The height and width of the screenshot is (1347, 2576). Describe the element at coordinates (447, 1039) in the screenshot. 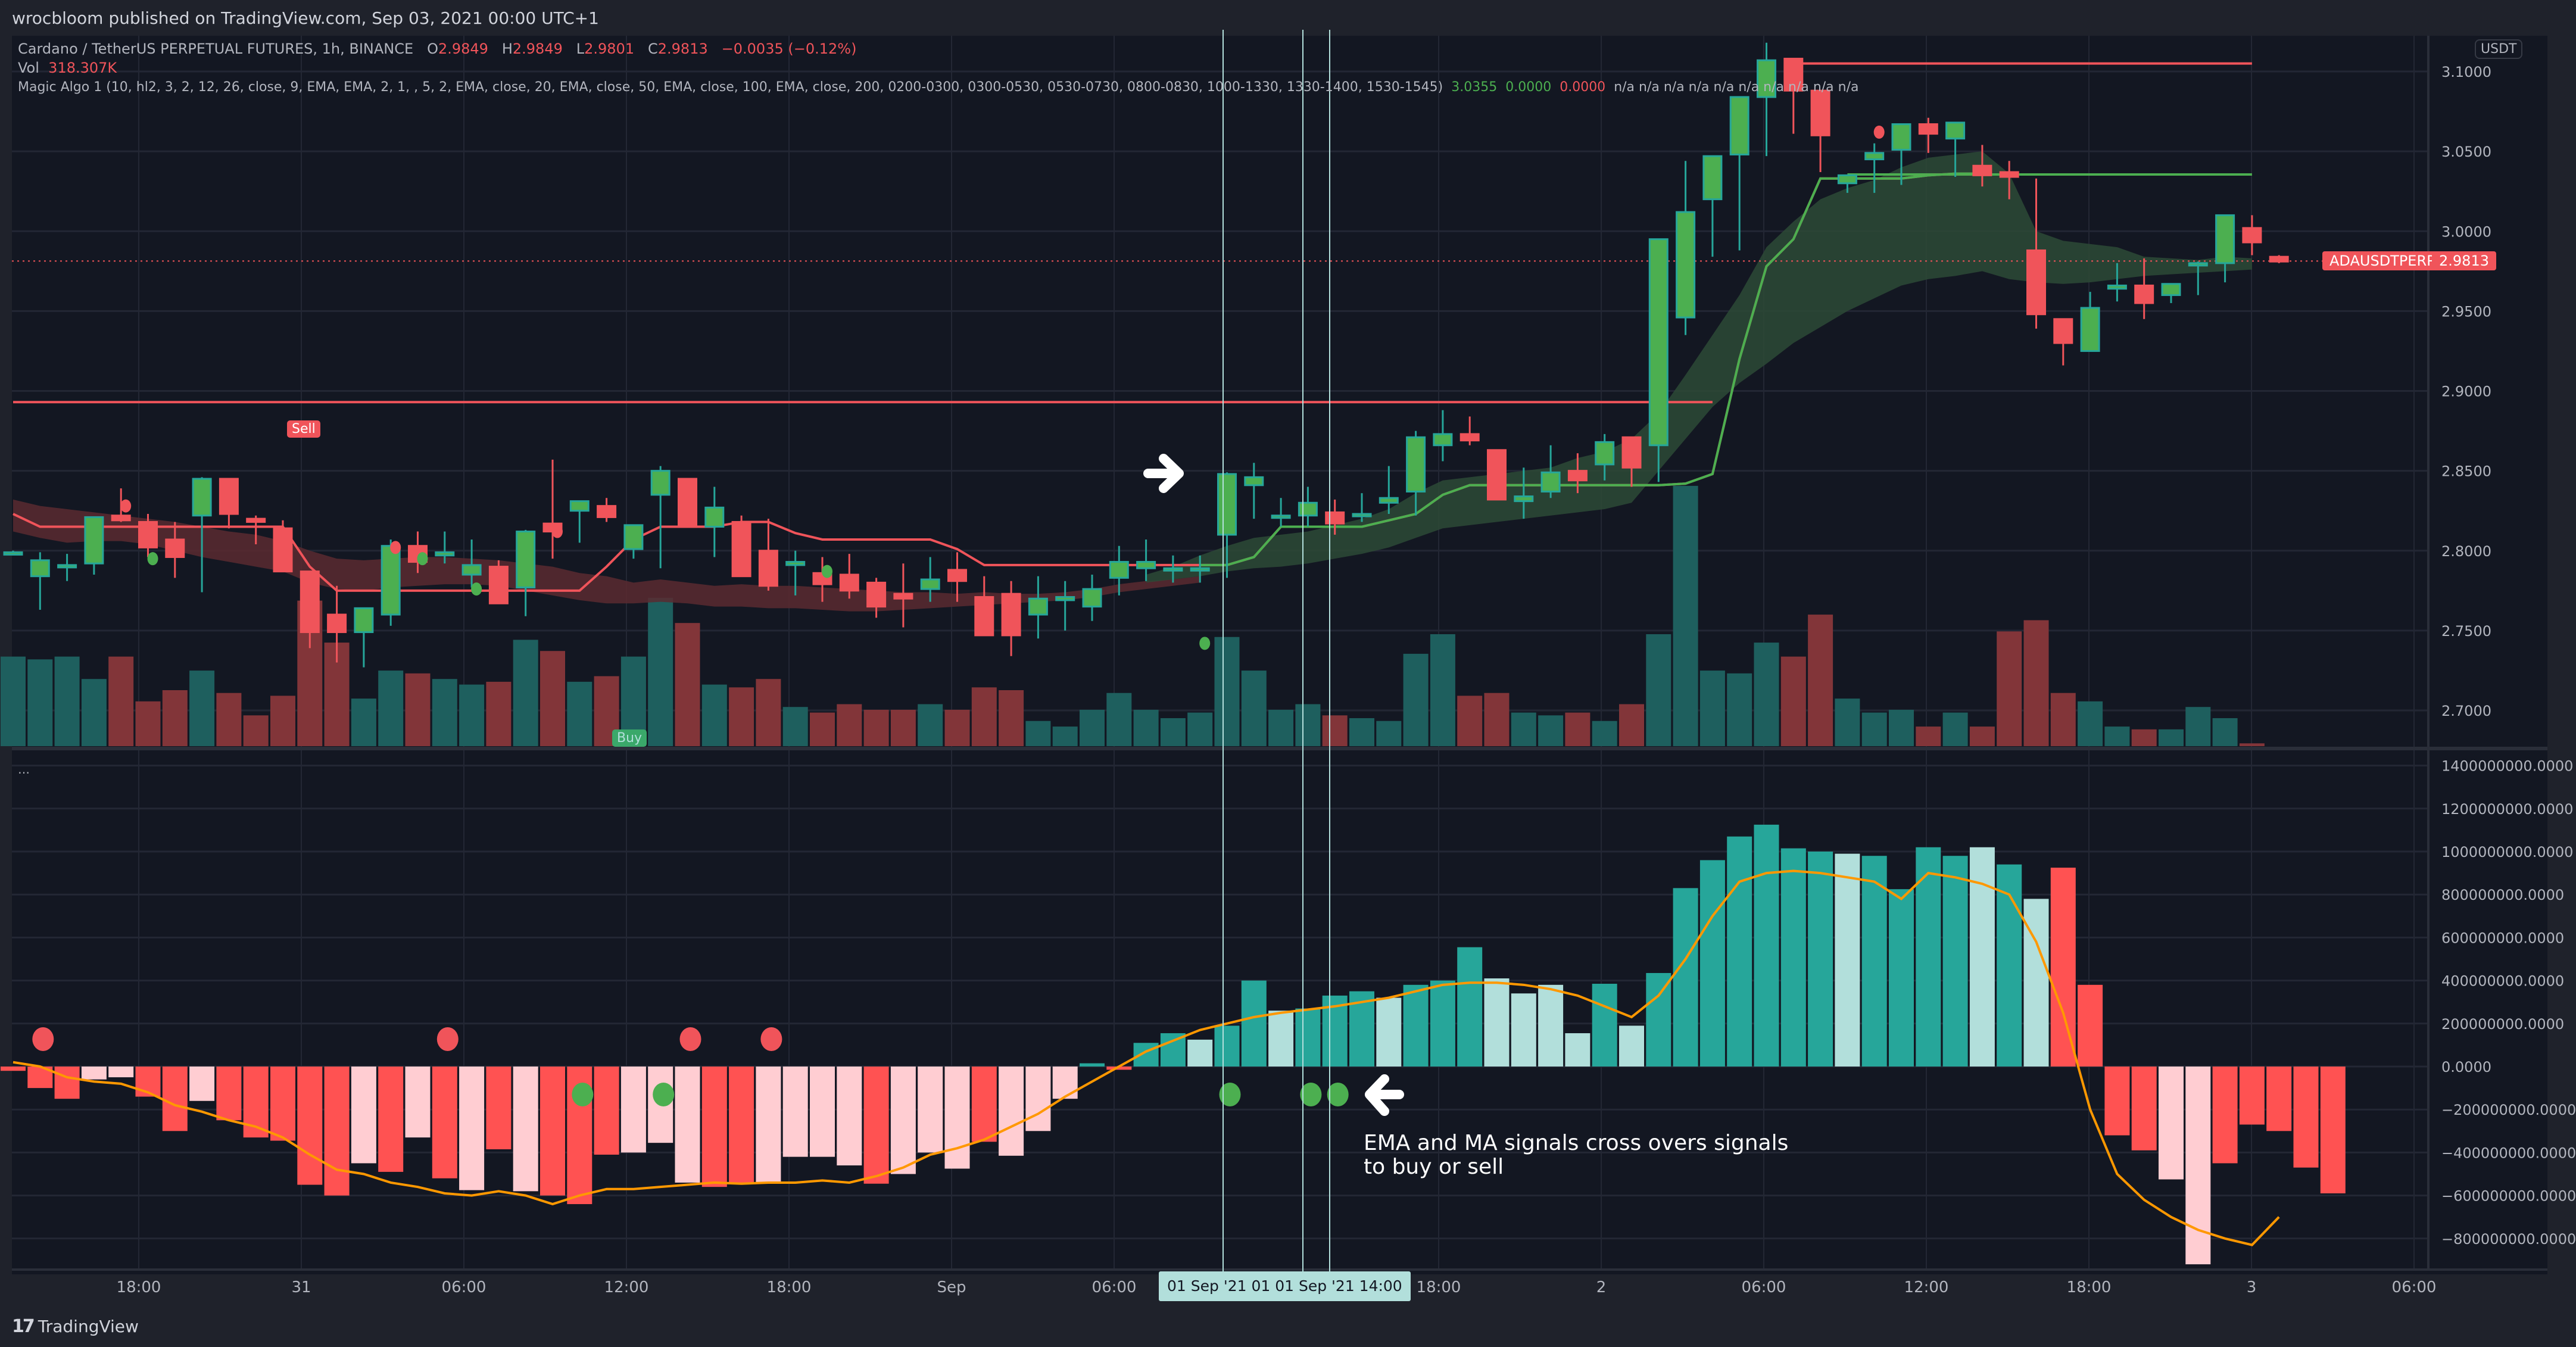

I see `sell-cross-dot` at that location.